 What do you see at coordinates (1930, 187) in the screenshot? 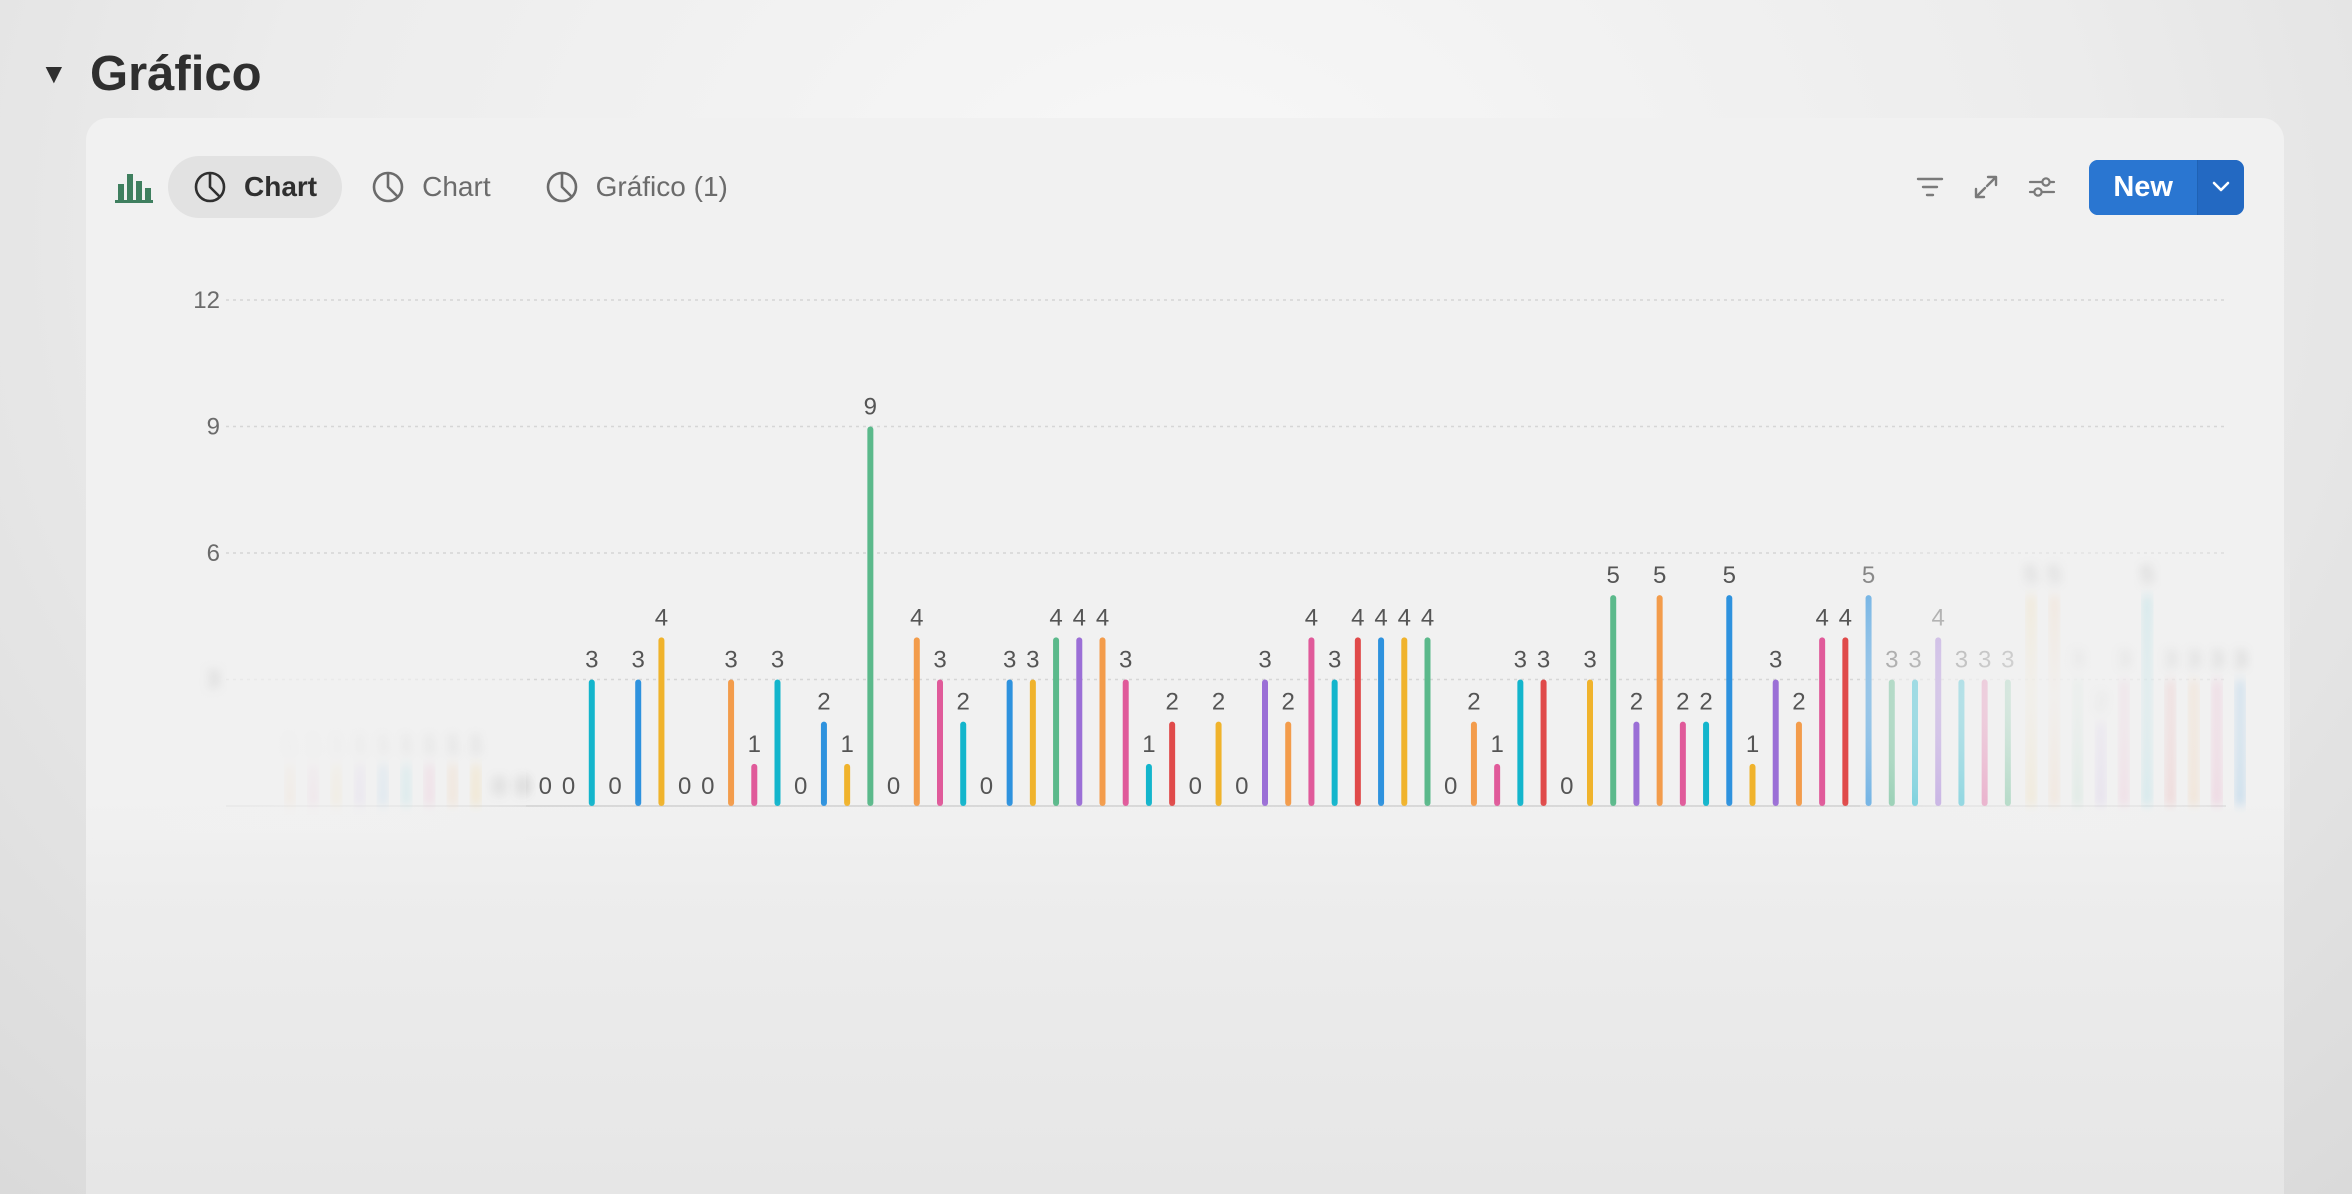
I see `filter-icon` at bounding box center [1930, 187].